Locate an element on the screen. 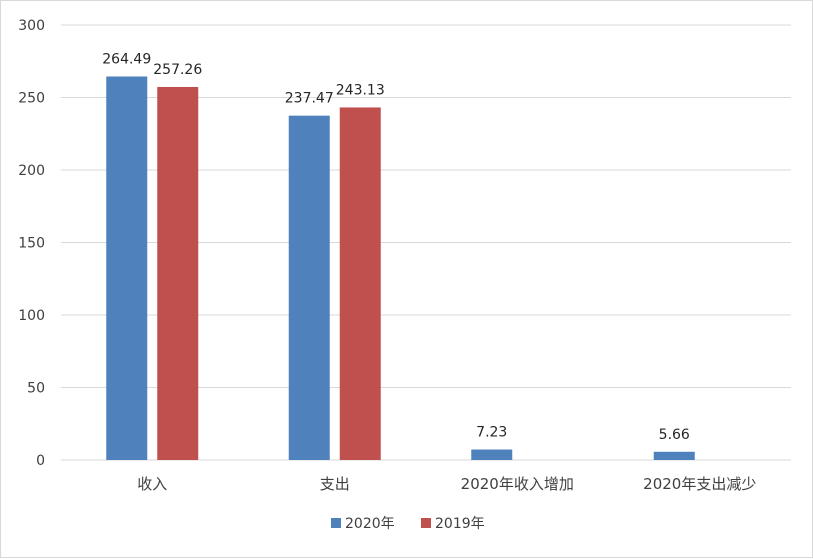 The height and width of the screenshot is (559, 813). data-label: 243.13 is located at coordinates (360, 90).